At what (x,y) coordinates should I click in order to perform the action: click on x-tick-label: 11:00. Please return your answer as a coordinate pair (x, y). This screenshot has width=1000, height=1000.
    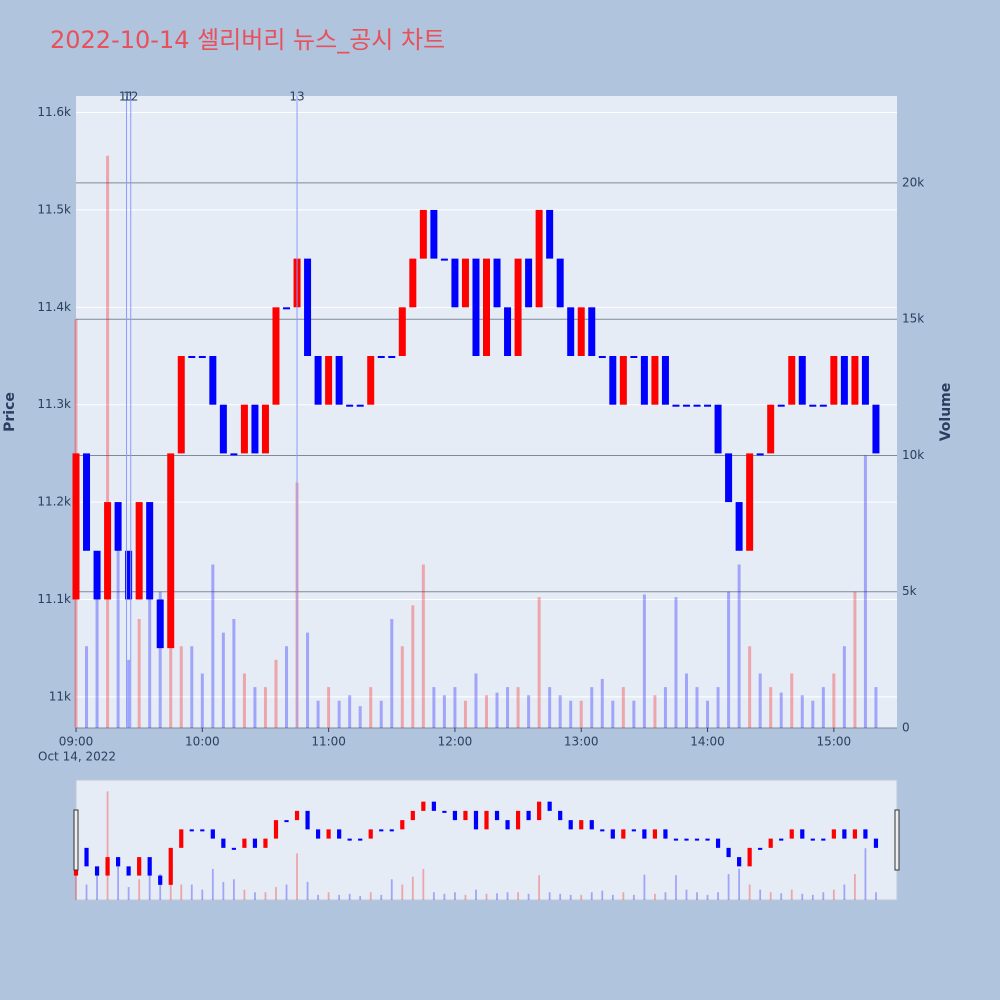
    Looking at the image, I should click on (328, 742).